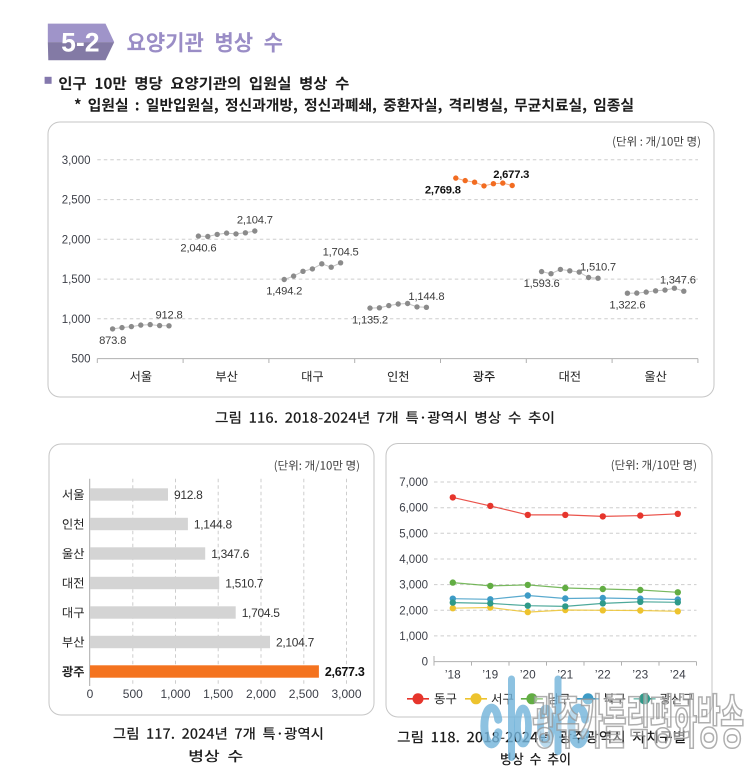 The width and height of the screenshot is (745, 777). I want to click on svg-text: ’24, so click(678, 675).